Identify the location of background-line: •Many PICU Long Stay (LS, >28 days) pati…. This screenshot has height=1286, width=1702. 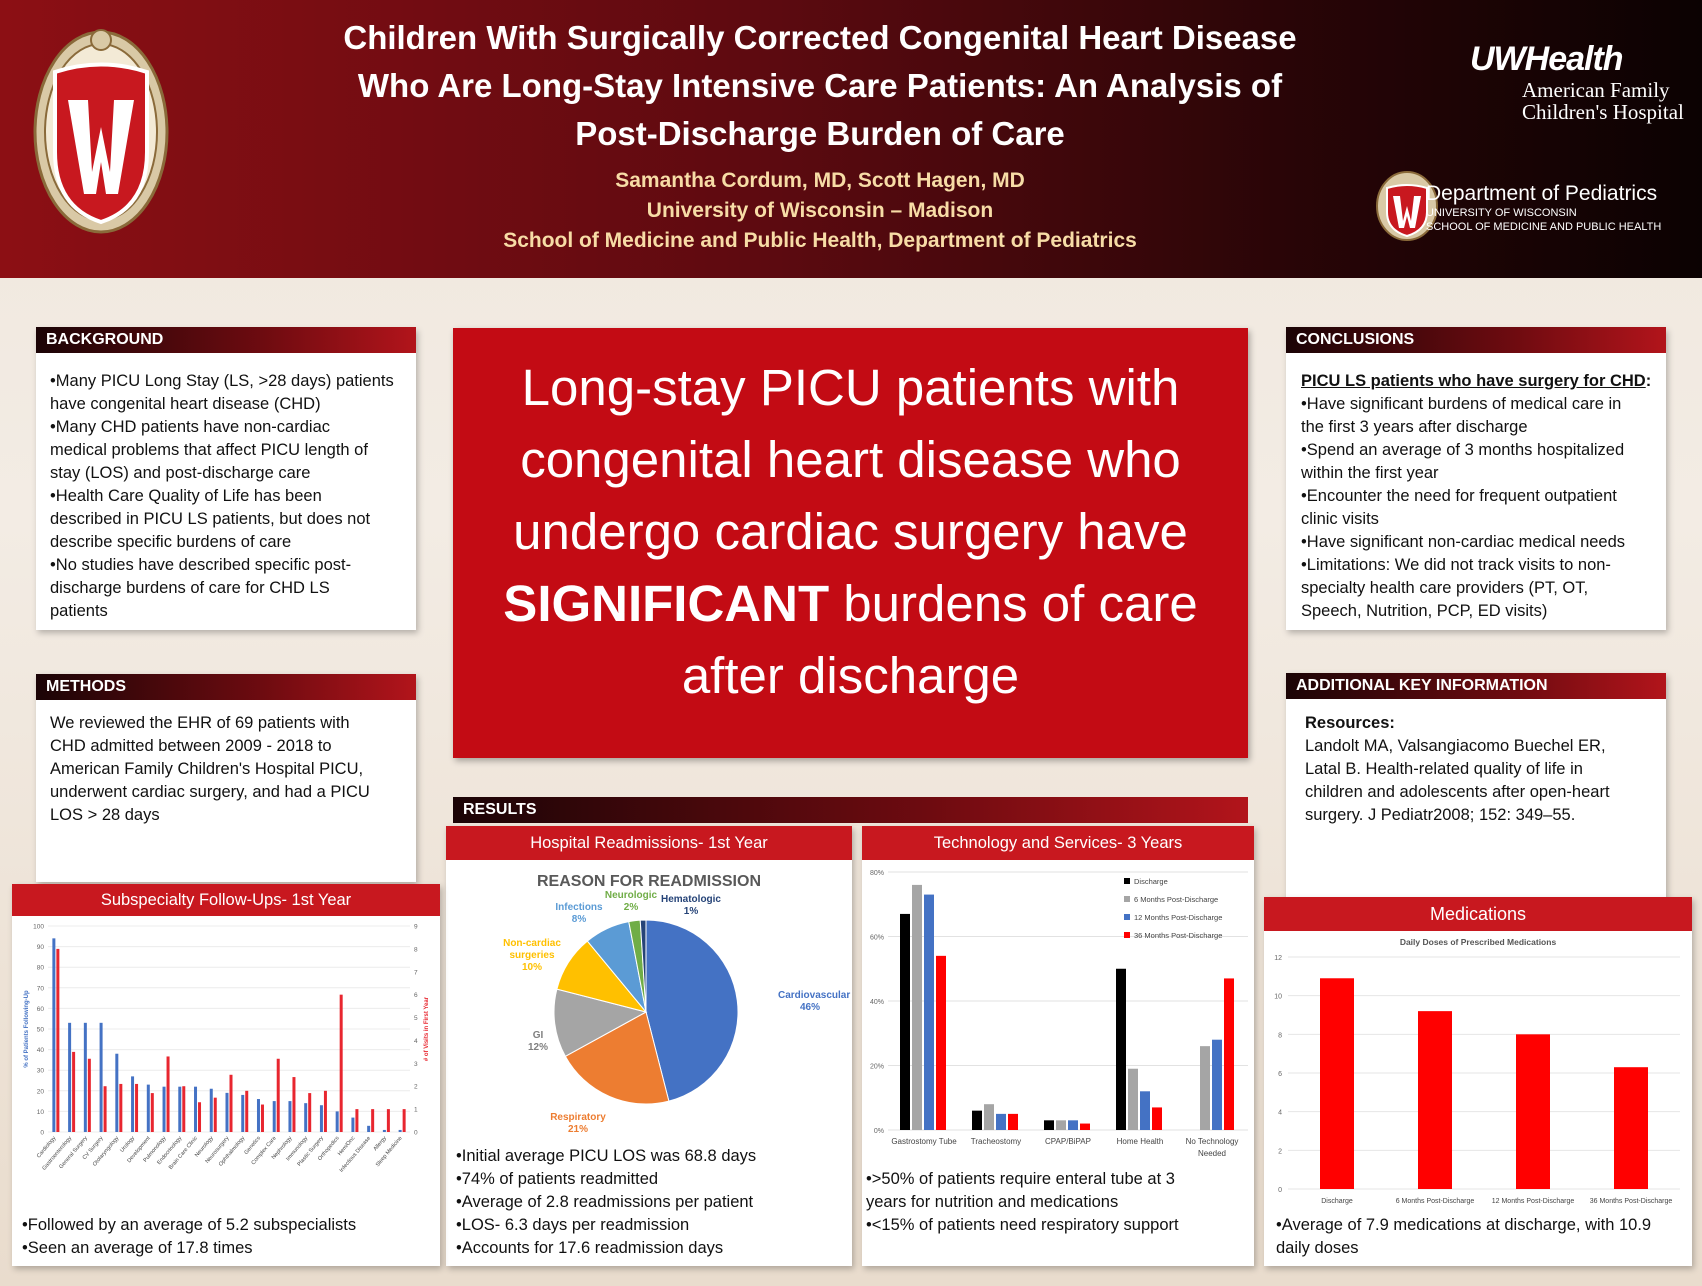
(222, 381).